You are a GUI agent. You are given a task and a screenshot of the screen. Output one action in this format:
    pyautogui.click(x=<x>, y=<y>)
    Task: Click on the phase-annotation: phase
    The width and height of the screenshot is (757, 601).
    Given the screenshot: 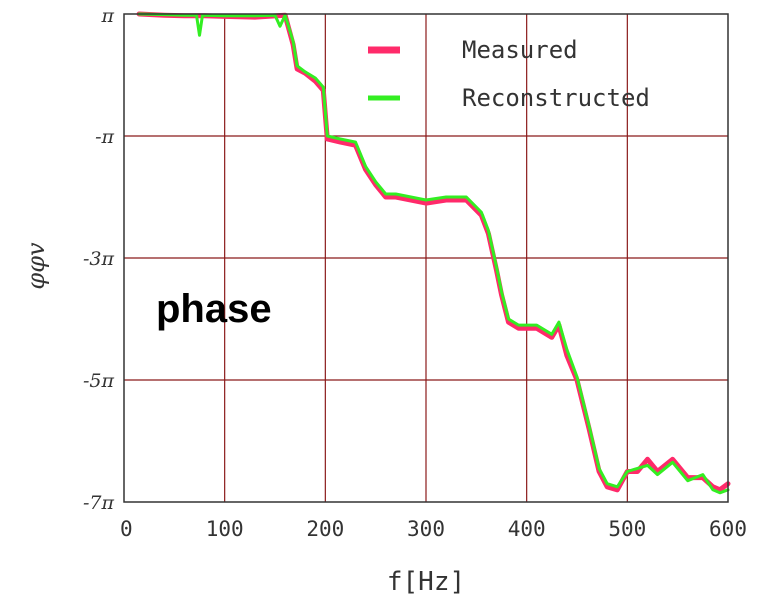 What is the action you would take?
    pyautogui.click(x=214, y=309)
    